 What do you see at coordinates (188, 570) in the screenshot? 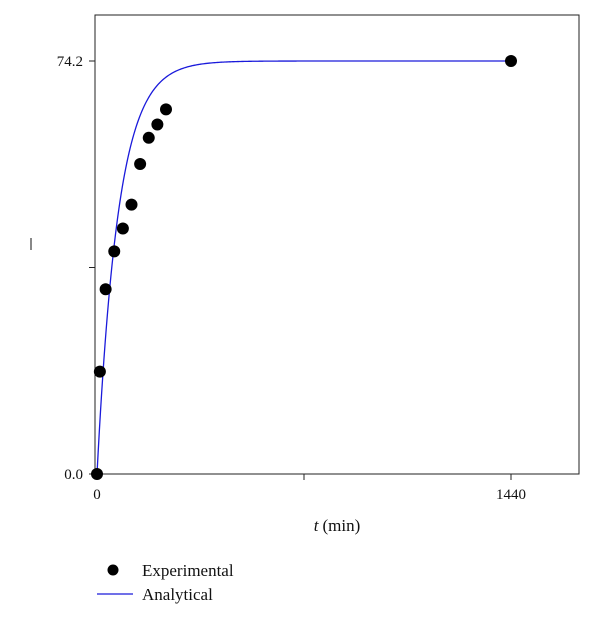
I see `legend-label-experimental: Experimental` at bounding box center [188, 570].